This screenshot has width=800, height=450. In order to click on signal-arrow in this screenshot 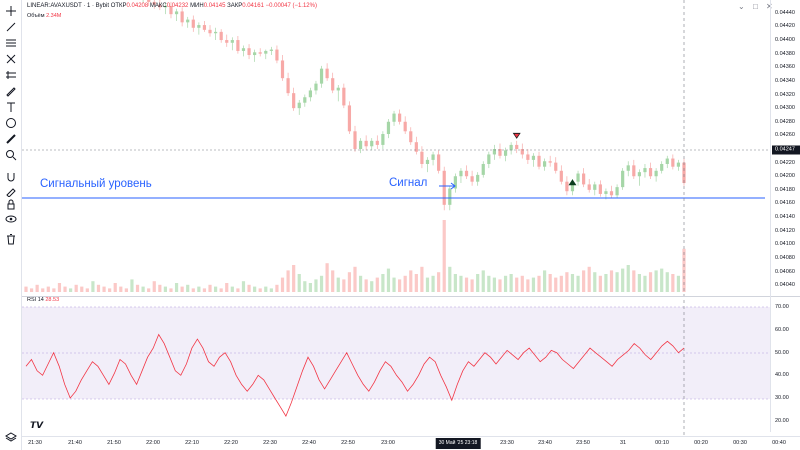, I will do `click(447, 186)`.